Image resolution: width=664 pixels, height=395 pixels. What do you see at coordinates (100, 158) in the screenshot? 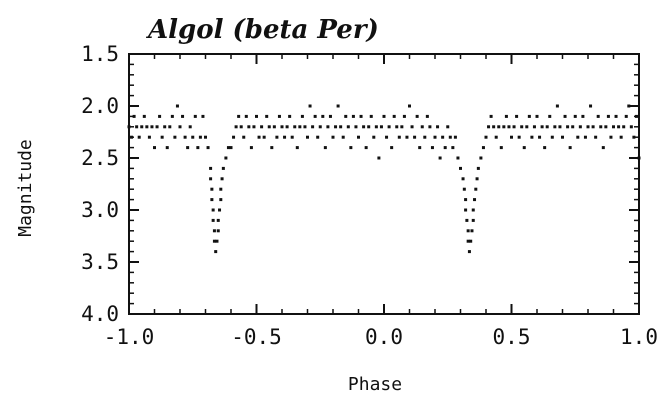
I see `y-tick-label: 2.5` at bounding box center [100, 158].